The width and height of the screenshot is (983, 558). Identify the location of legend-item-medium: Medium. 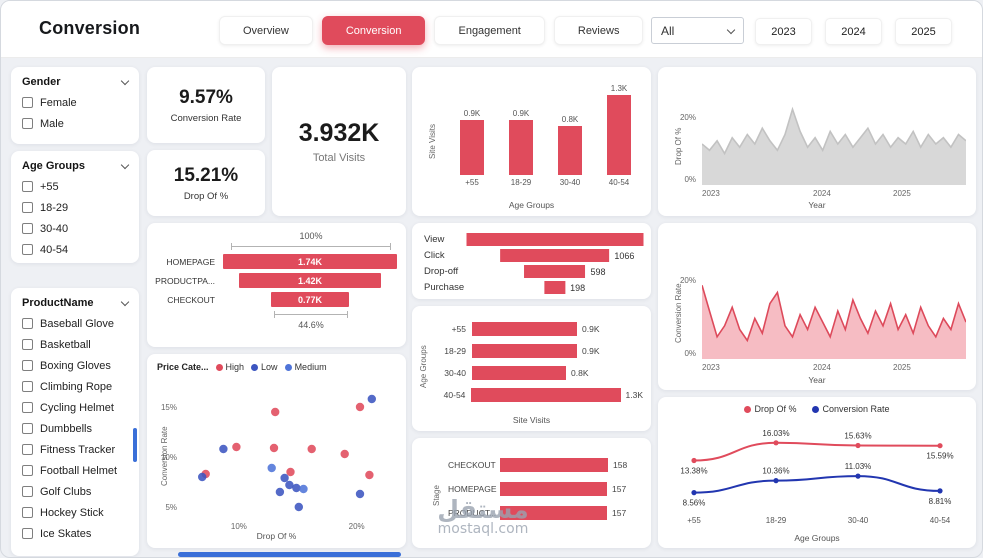
(305, 367).